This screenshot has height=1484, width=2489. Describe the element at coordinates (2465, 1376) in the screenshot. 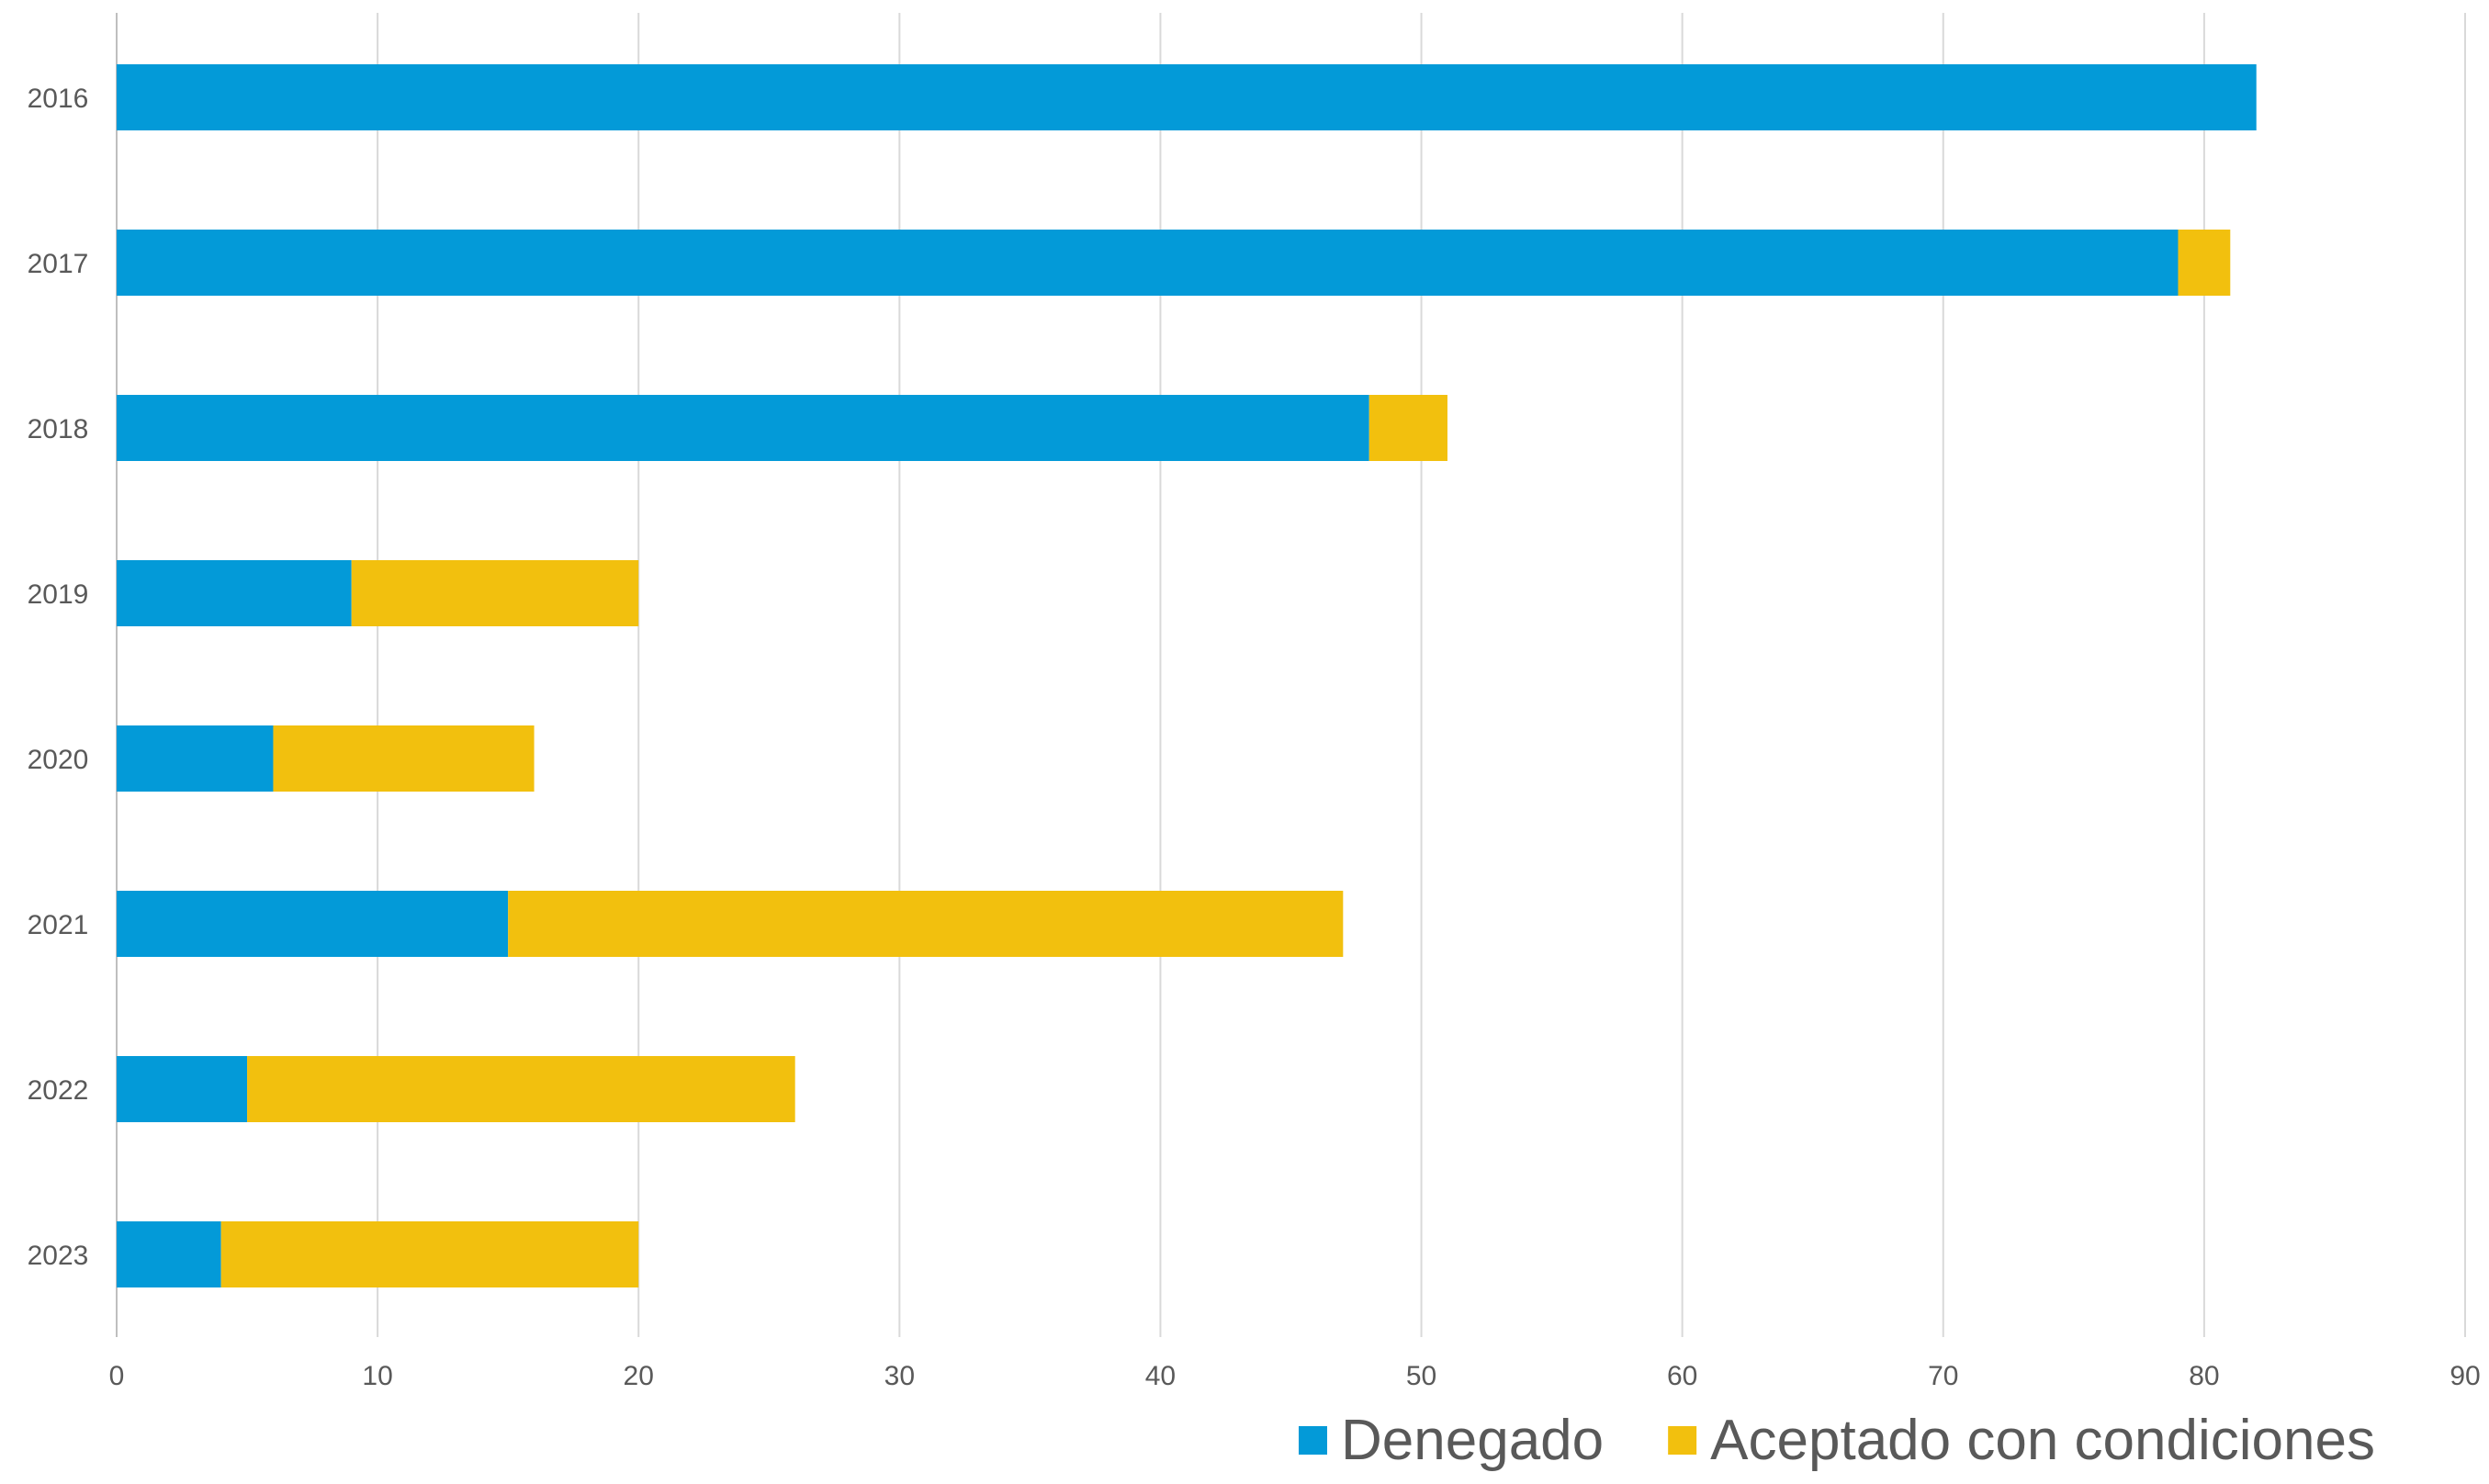

I see `x-tick-label: 90` at that location.